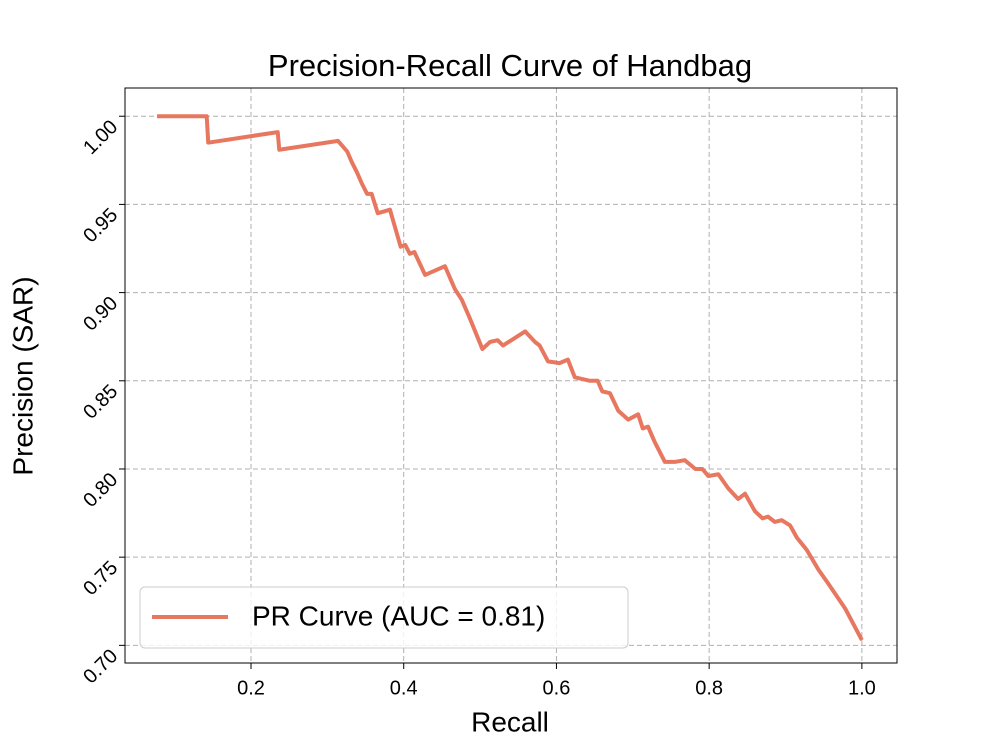 The image size is (997, 747). I want to click on legend-box, so click(384, 617).